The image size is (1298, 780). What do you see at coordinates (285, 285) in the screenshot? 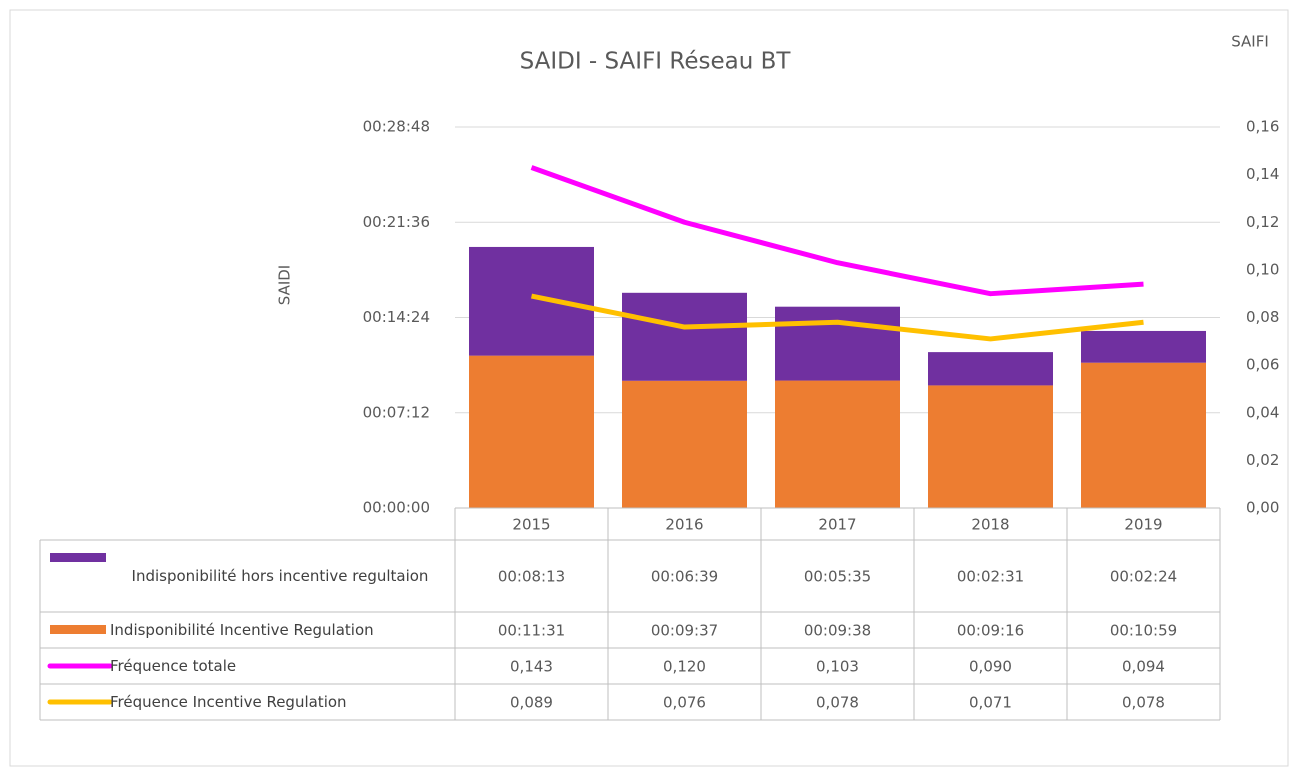
I see `y-axis-label: SAIDI` at bounding box center [285, 285].